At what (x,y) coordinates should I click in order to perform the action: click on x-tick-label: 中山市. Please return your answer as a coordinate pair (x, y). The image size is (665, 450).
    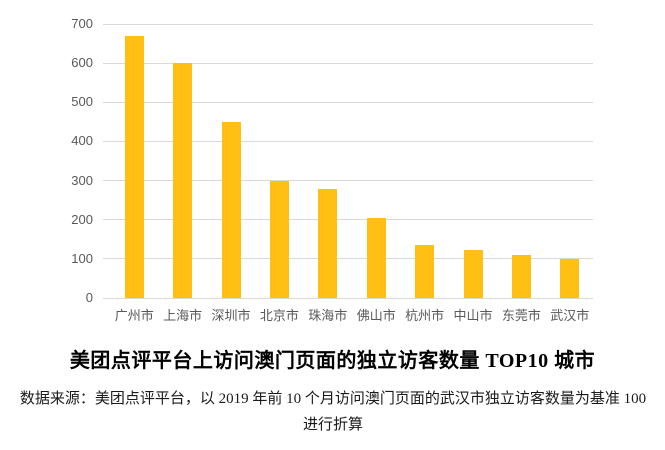
    Looking at the image, I should click on (473, 315).